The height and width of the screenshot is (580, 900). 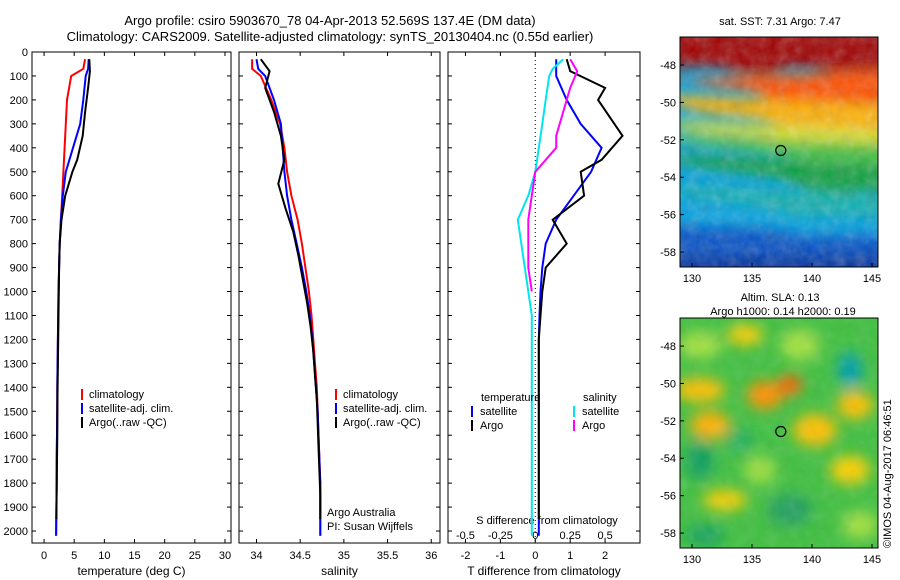 I want to click on salinity-series-satellite-adj-clim-, so click(x=288, y=297).